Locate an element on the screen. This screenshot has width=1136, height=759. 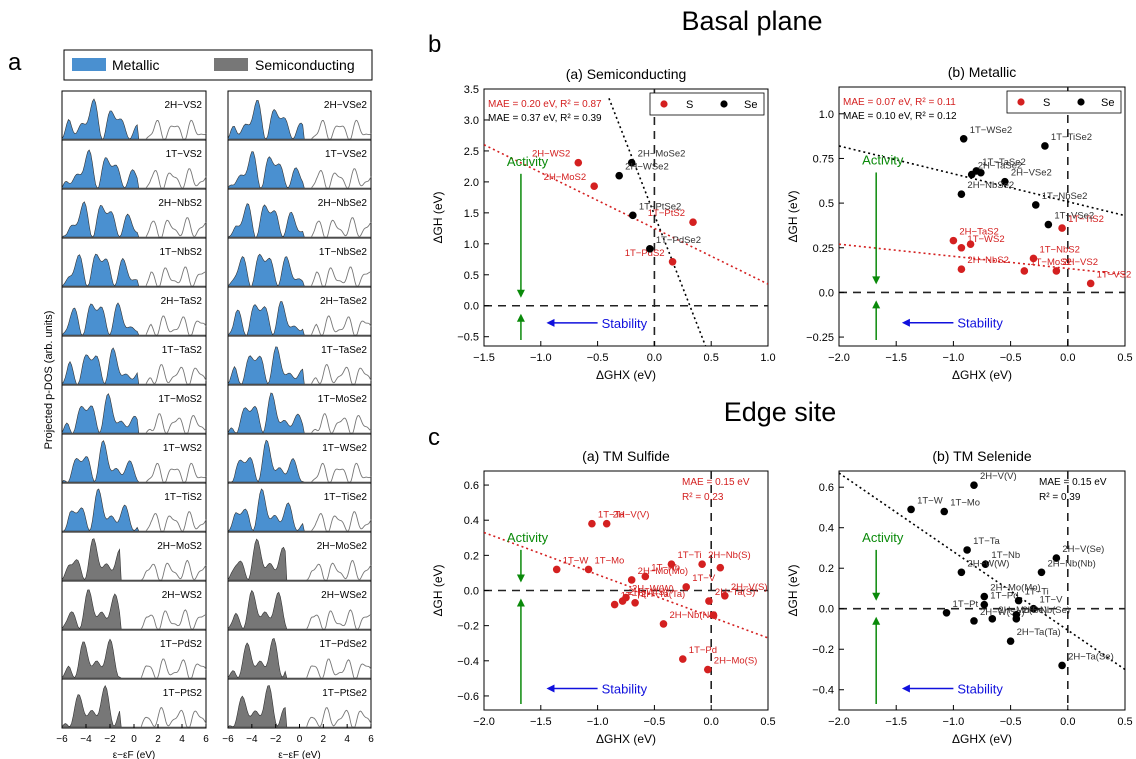
x-tick-label: −2.0 is located at coordinates (484, 722).